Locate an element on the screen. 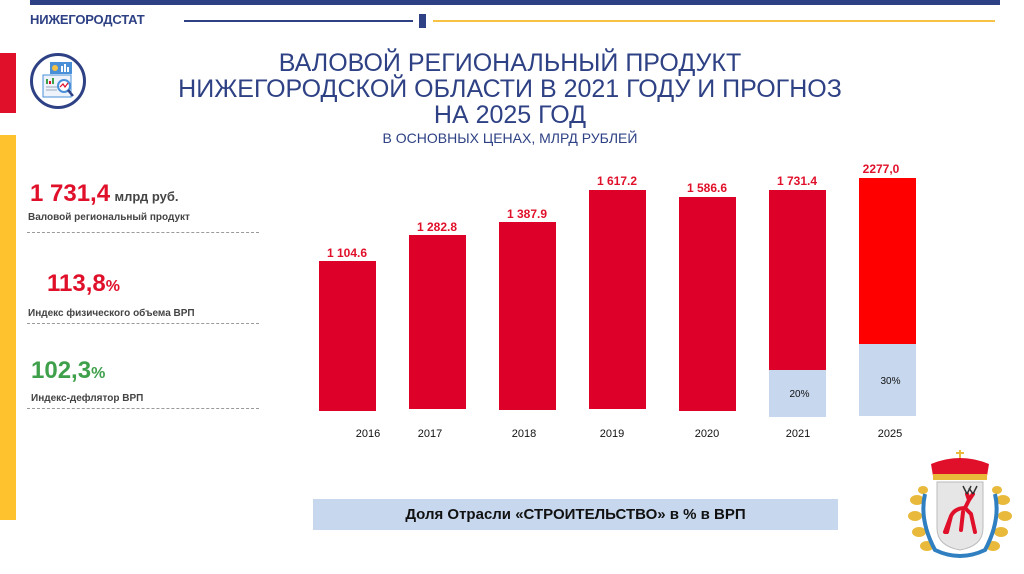  bar-2021 is located at coordinates (797, 280).